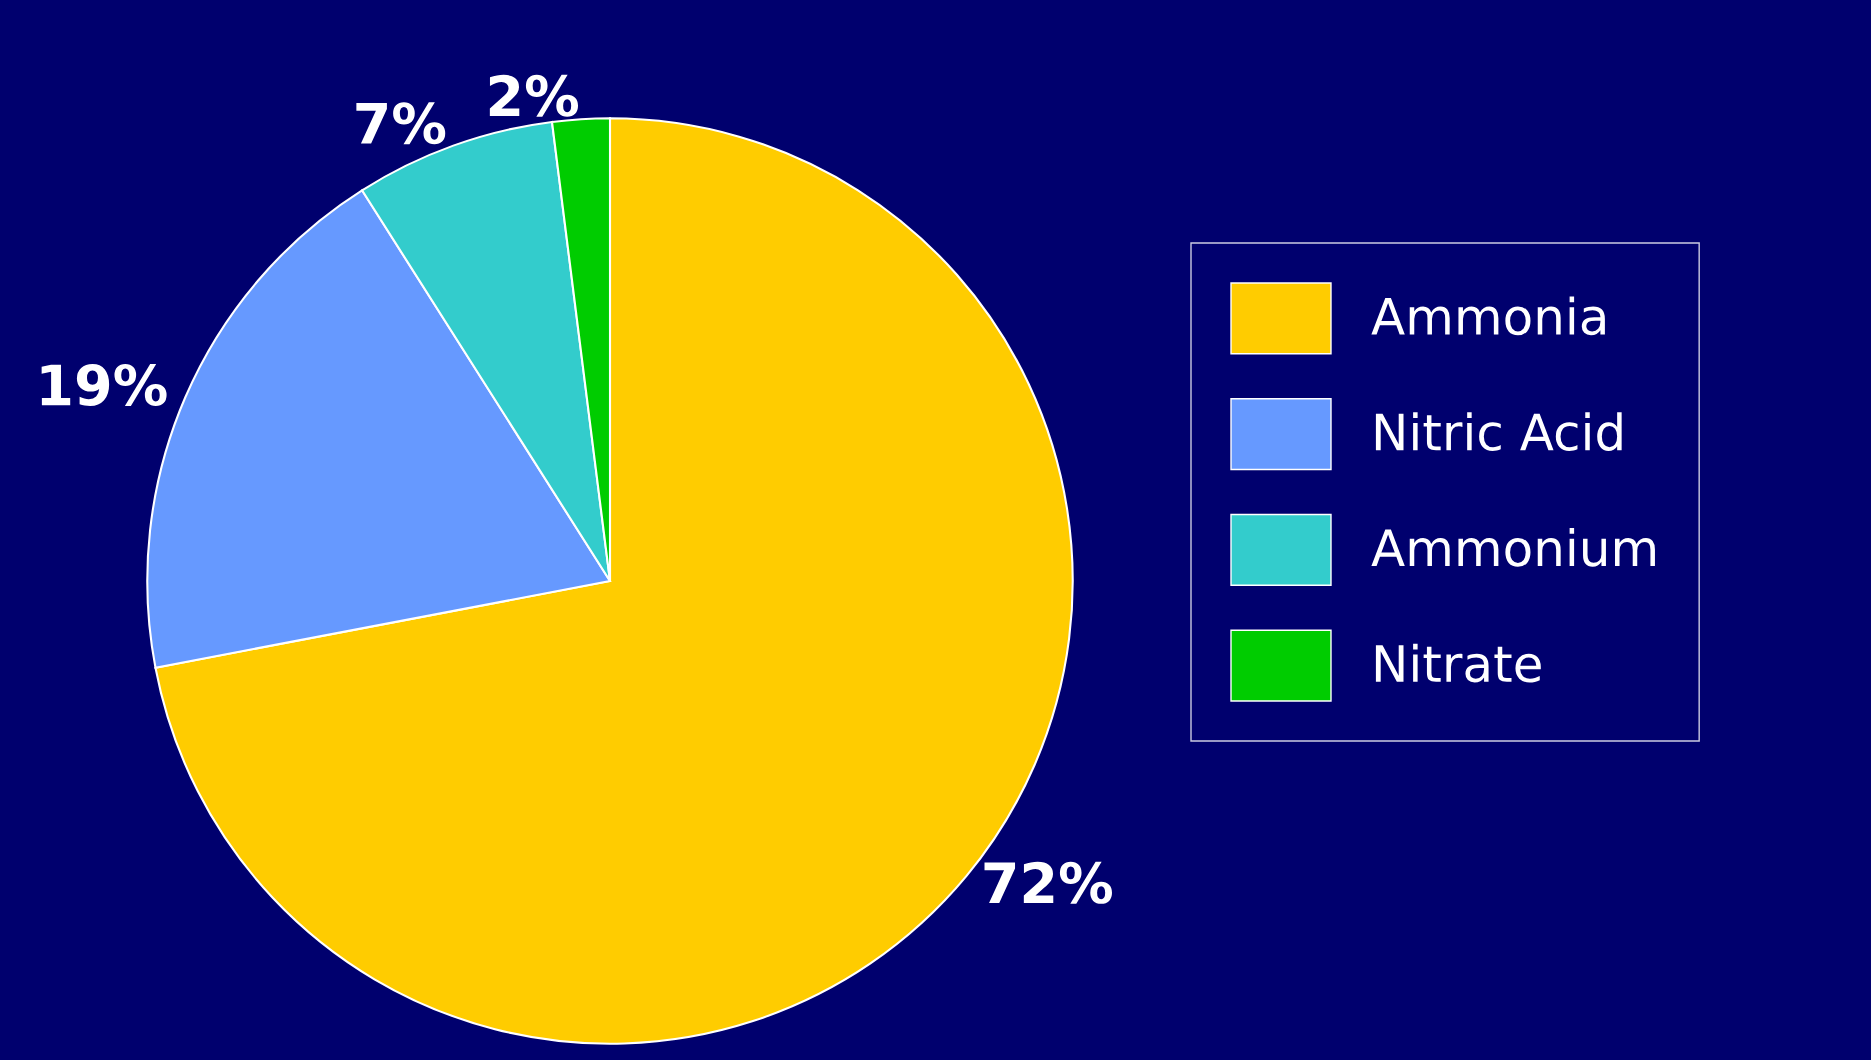  I want to click on legend-label: Ammonia, so click(1488, 316).